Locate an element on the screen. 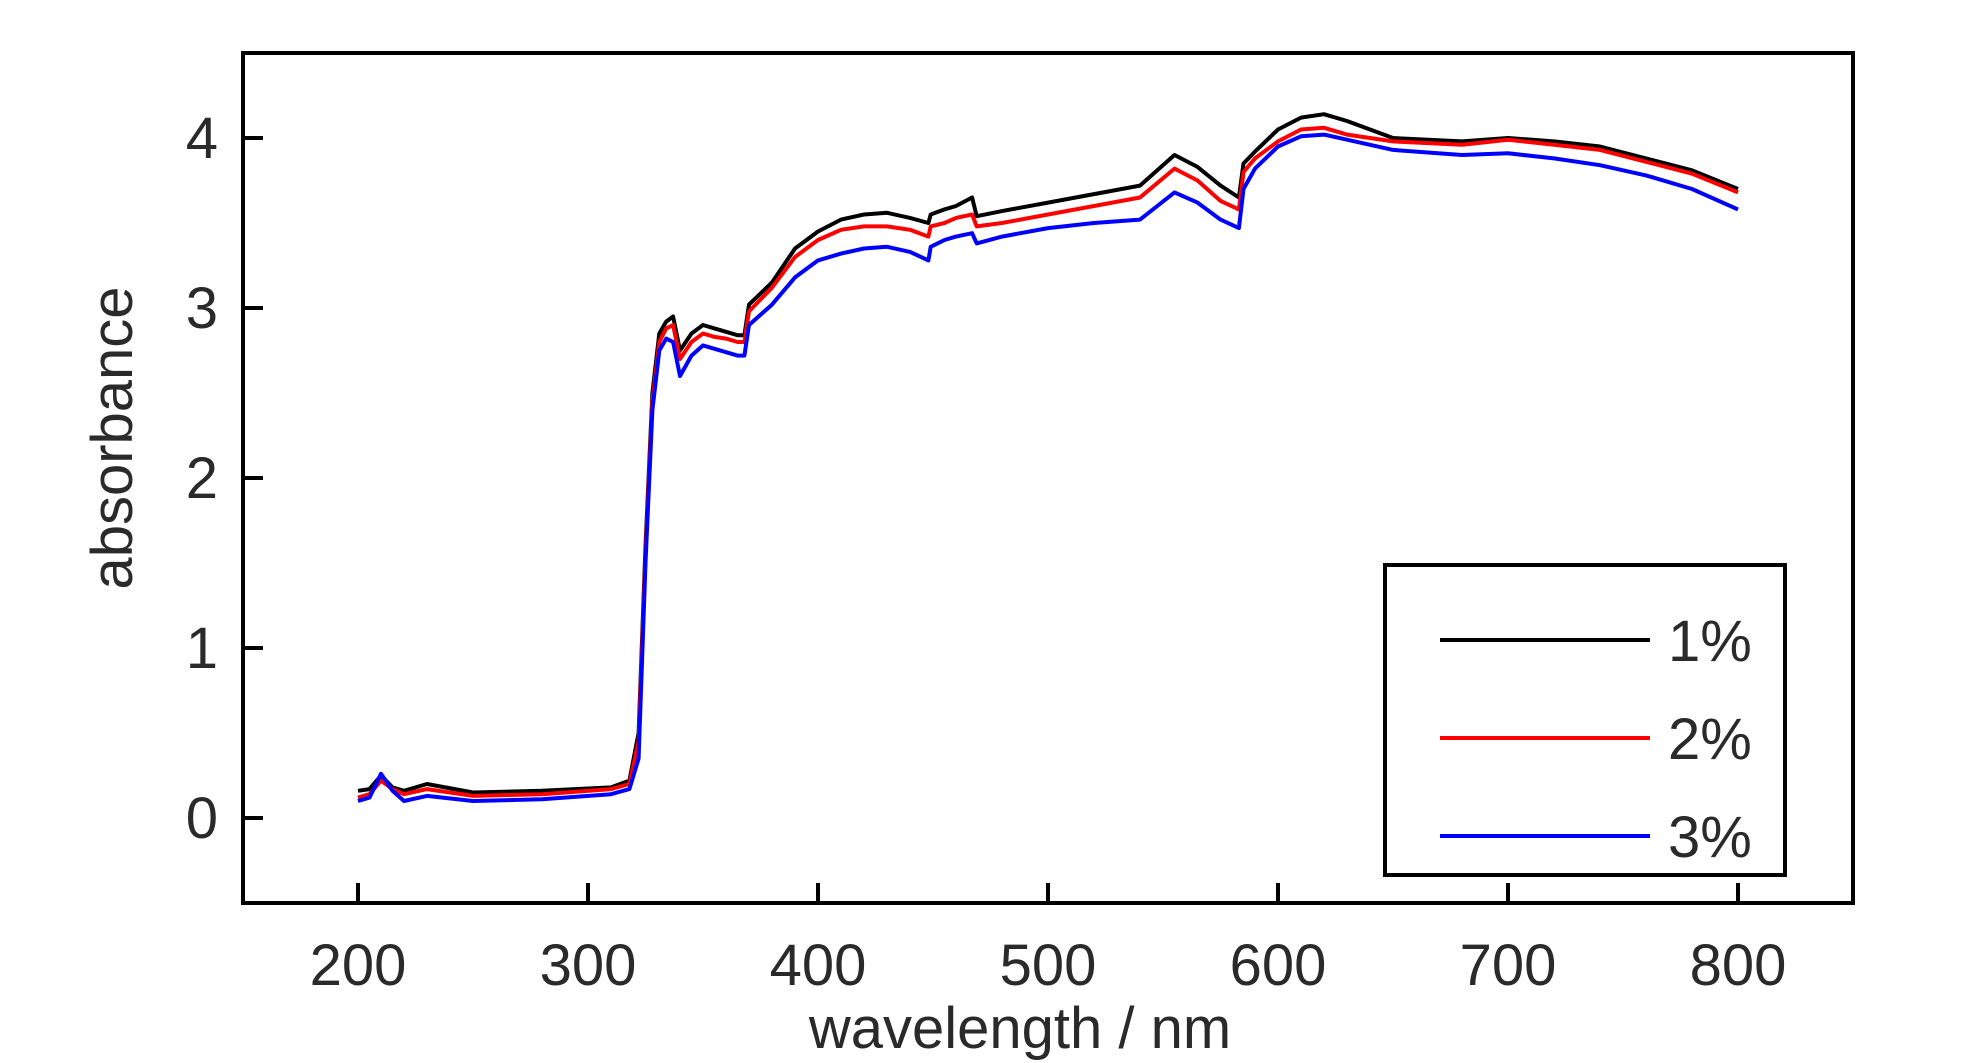 This screenshot has height=1063, width=1984. legend-label: 1% is located at coordinates (1710, 641).